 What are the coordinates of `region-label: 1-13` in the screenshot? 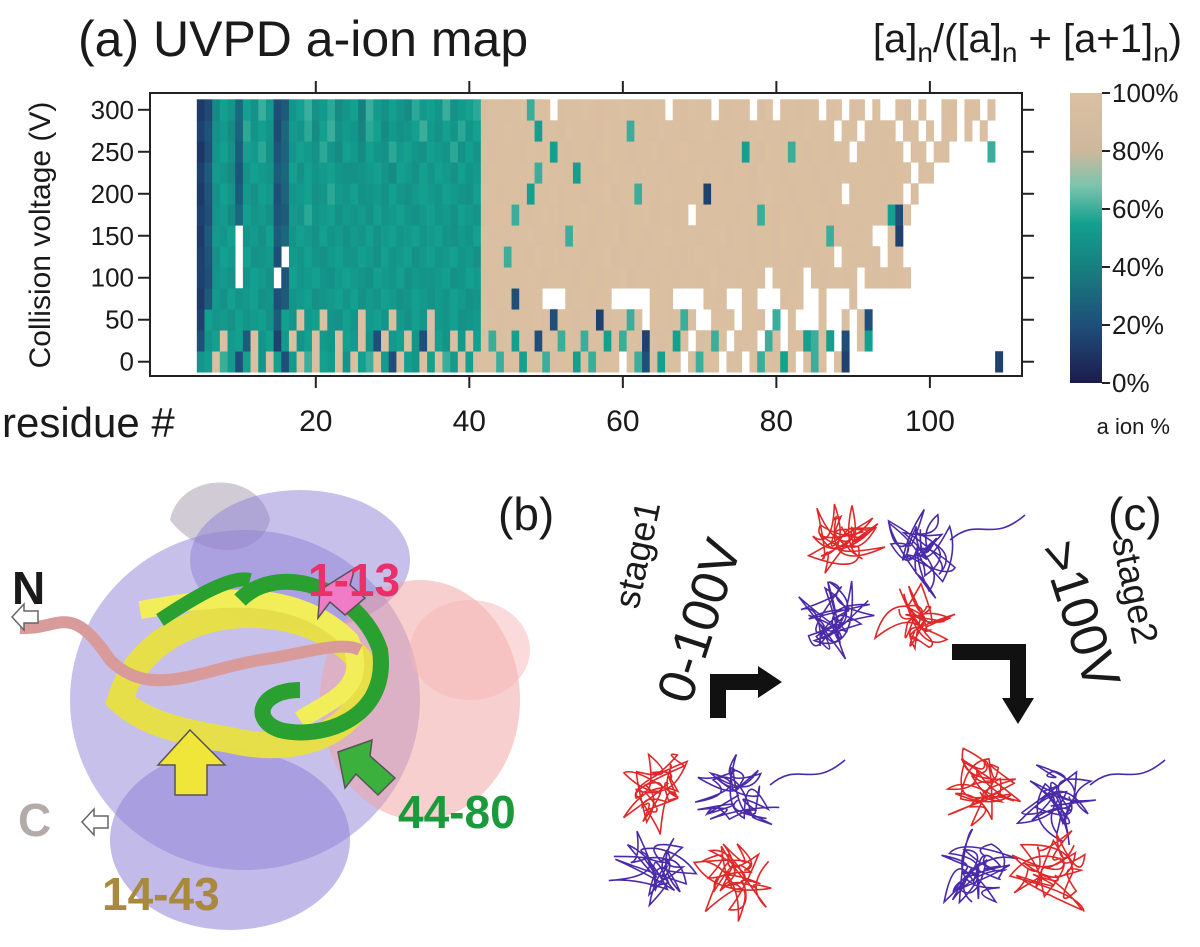 It's located at (354, 580).